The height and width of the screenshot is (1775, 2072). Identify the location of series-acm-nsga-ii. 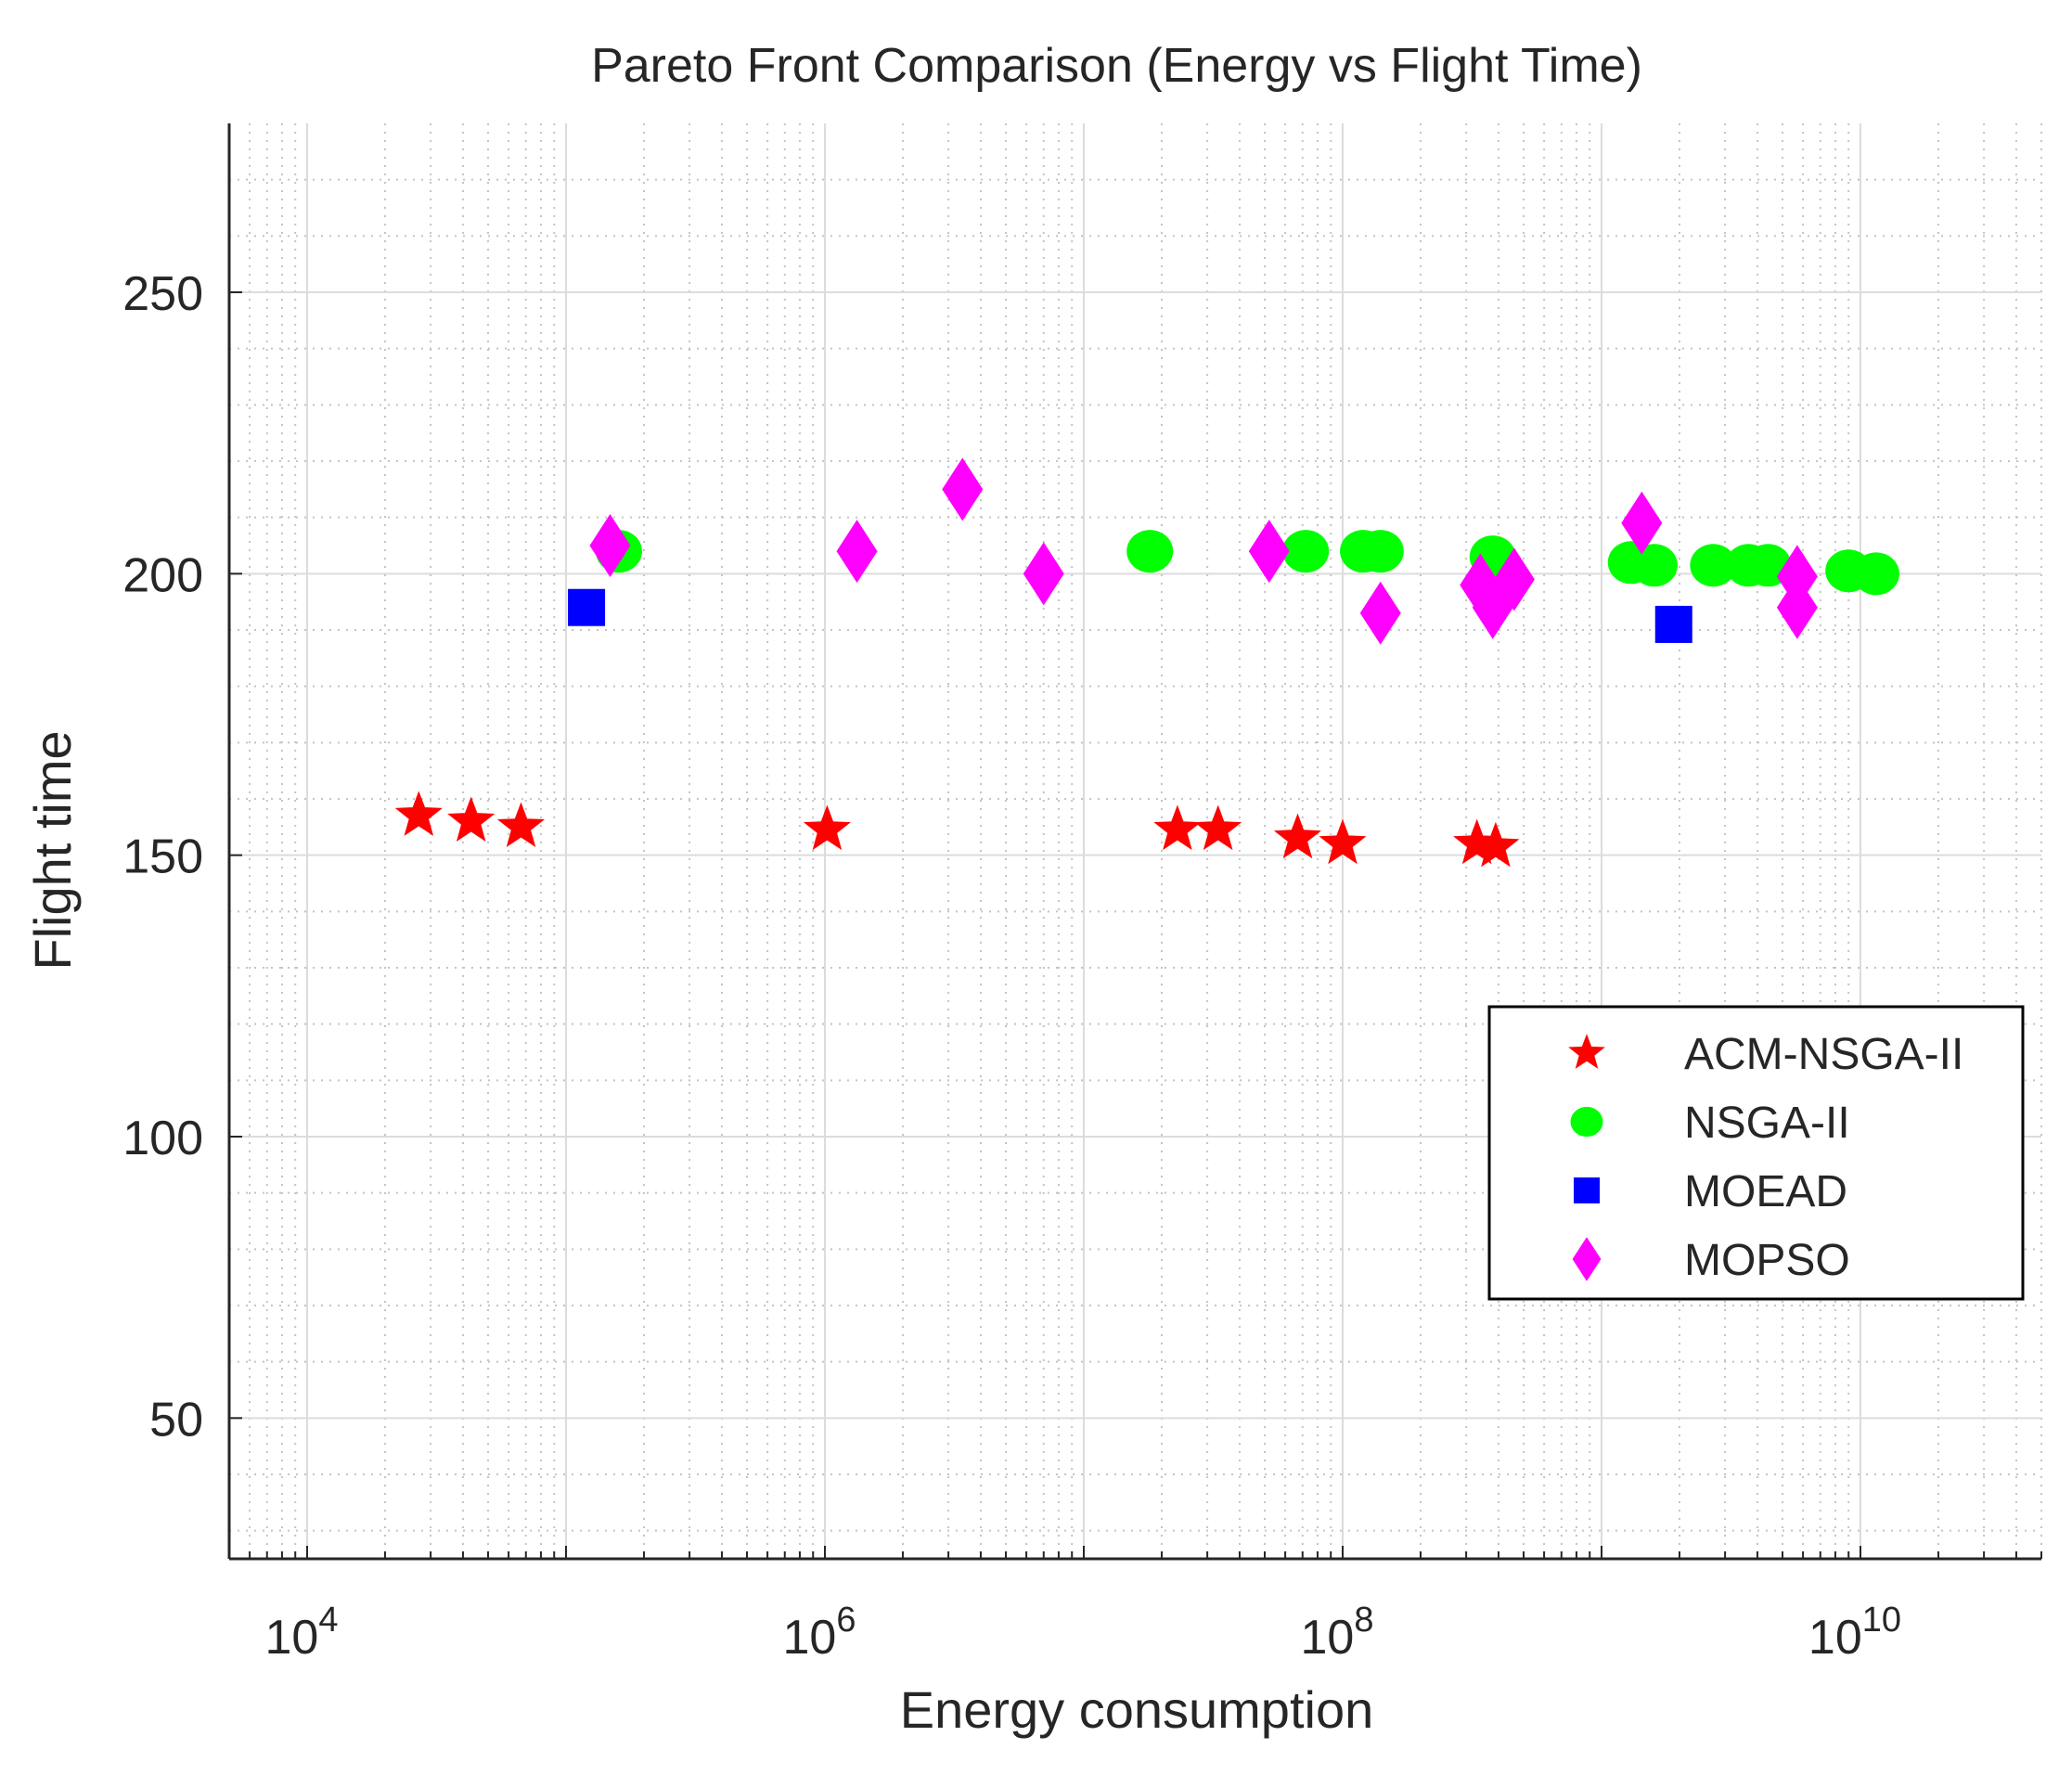
(957, 829).